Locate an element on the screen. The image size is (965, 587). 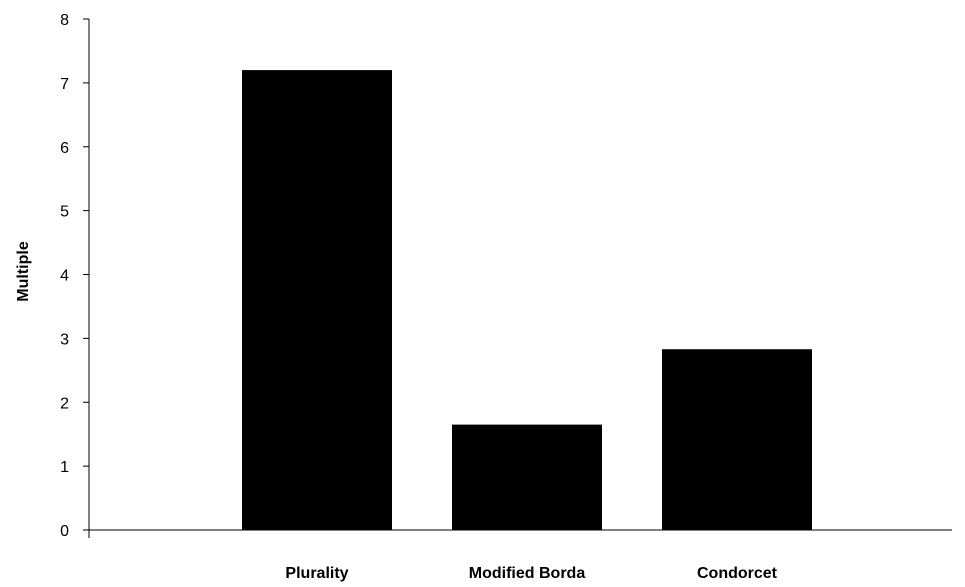
bar-plurality is located at coordinates (317, 300).